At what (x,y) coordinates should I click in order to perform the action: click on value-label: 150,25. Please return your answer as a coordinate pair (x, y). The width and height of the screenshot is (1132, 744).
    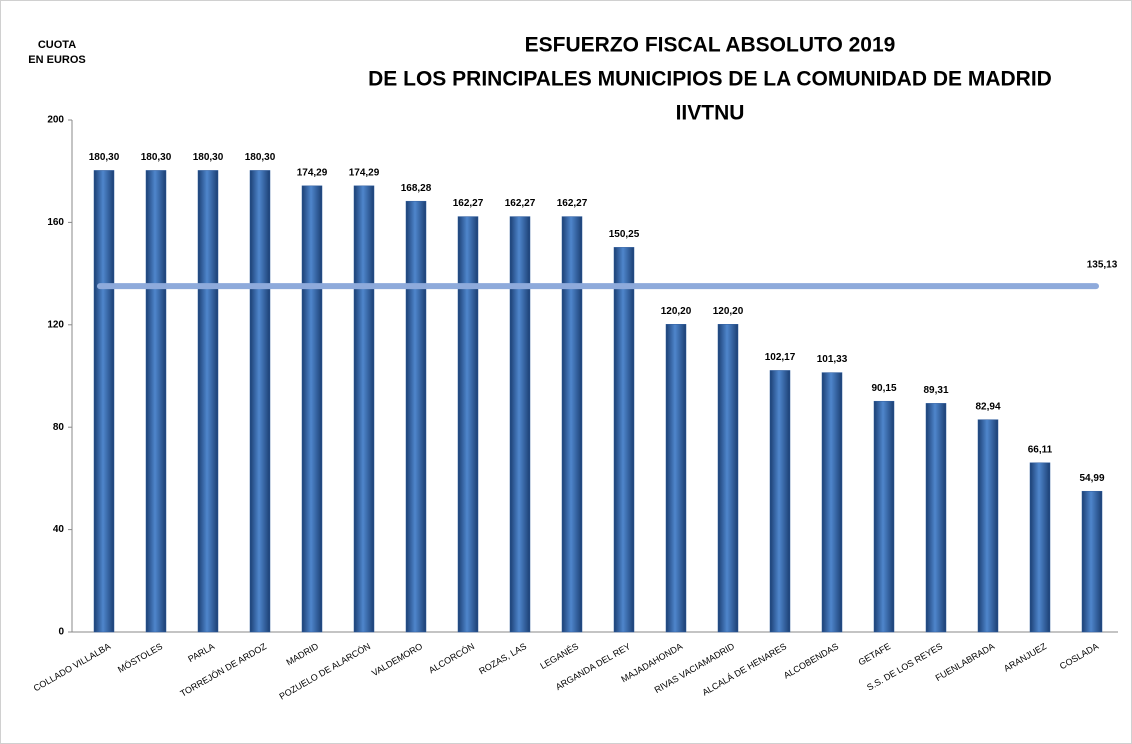
    Looking at the image, I should click on (624, 234).